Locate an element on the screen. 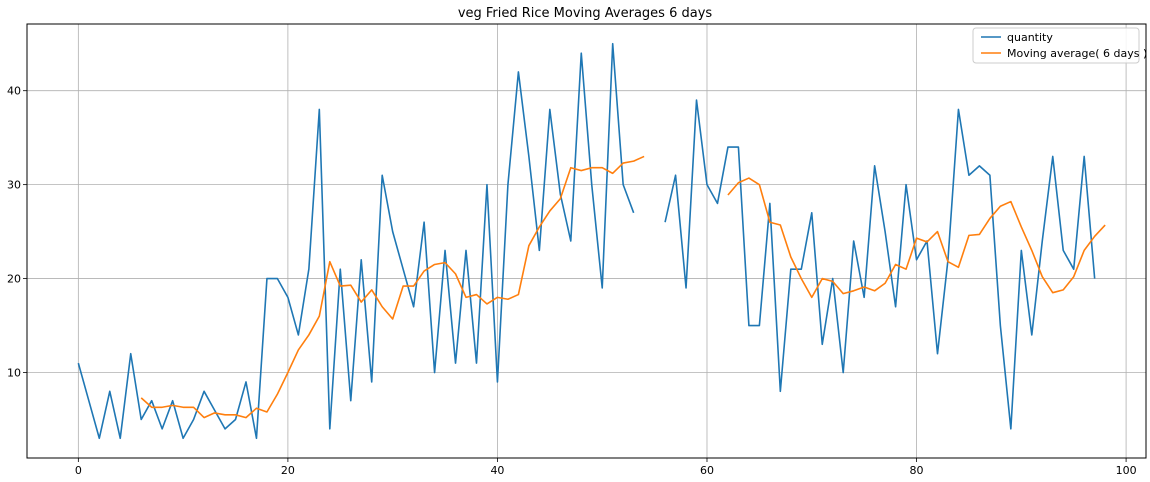 The height and width of the screenshot is (482, 1150). y-tick-label: 20 is located at coordinates (14, 279).